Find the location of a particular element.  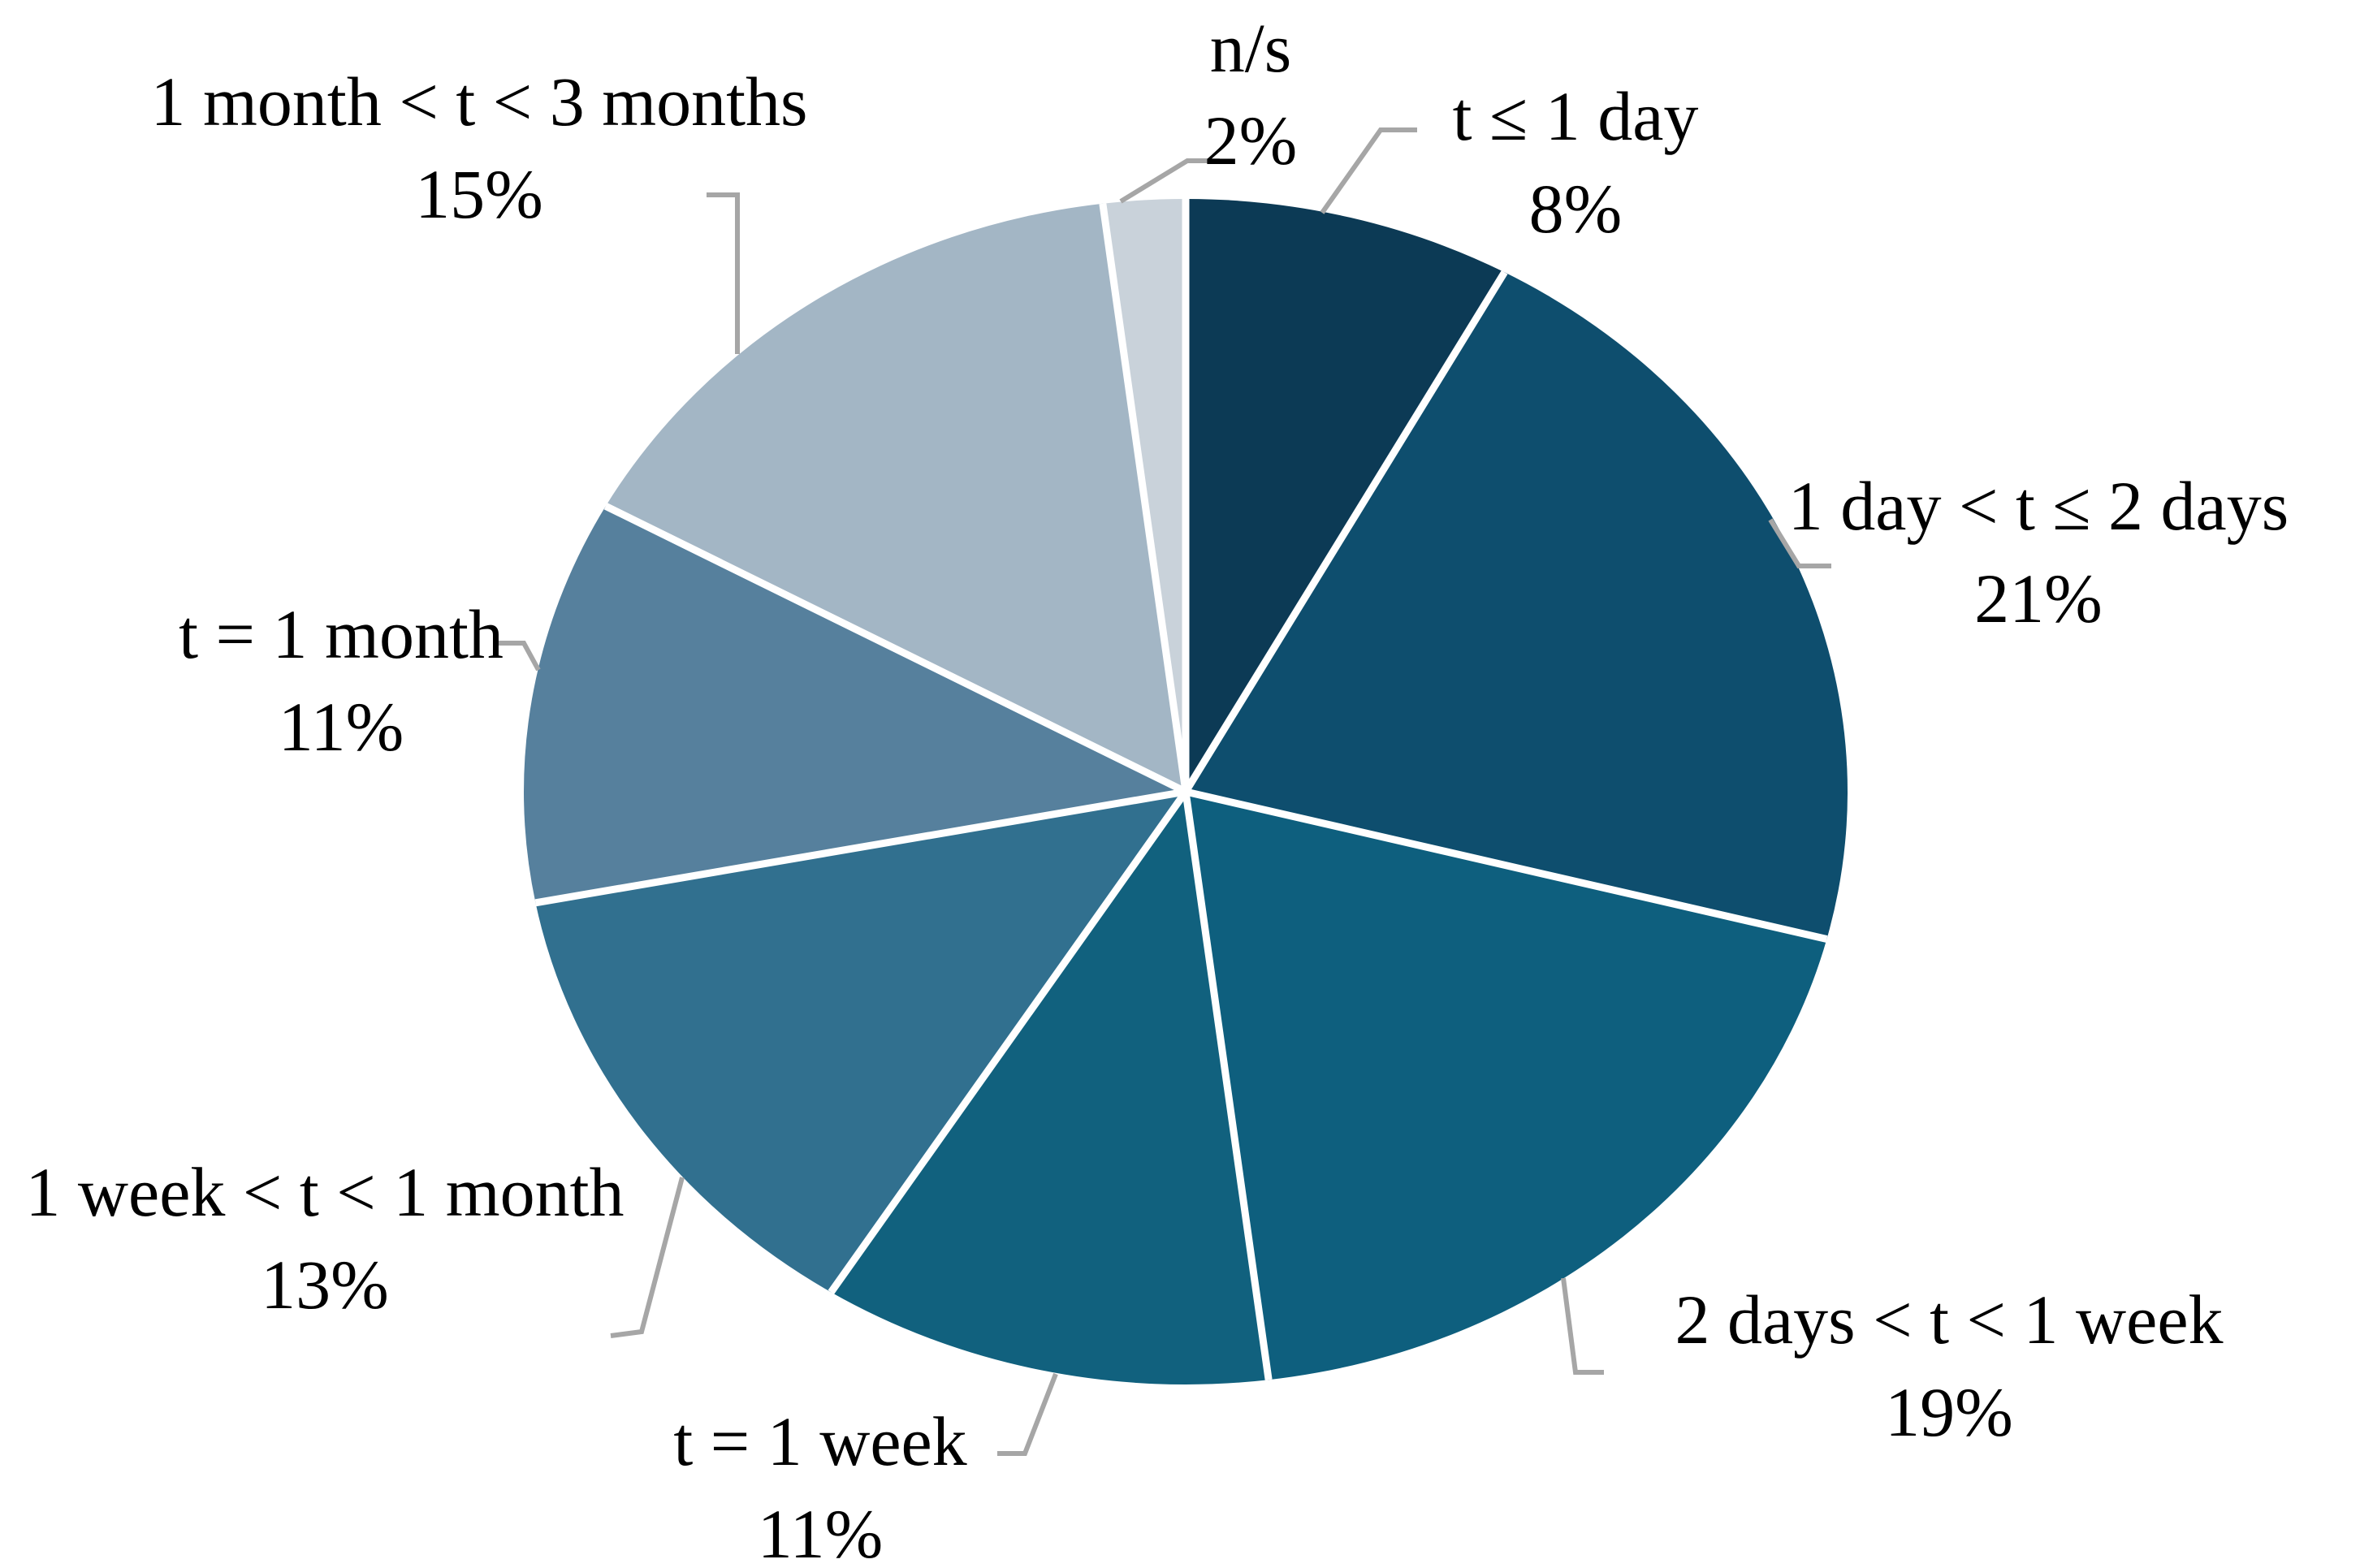

slice-label-text: 1 day < t ≤ 2 days is located at coordinates (2038, 506).